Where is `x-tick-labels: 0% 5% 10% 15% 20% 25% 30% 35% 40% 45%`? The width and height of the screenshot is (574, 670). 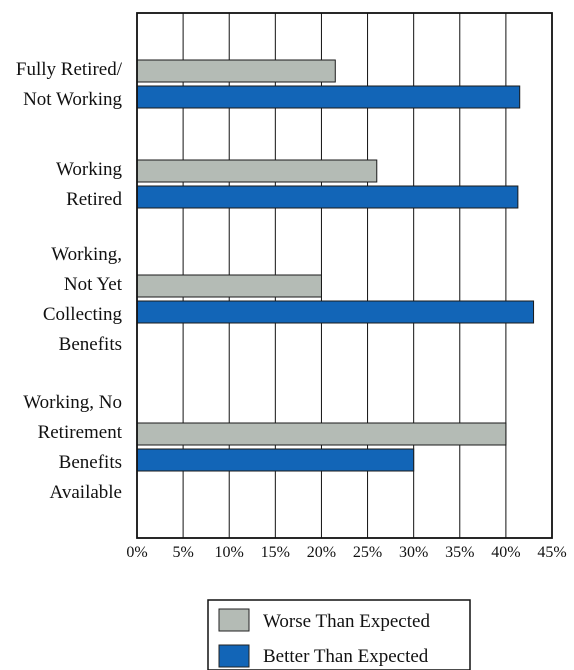
x-tick-labels: 0% 5% 10% 15% 20% 25% 30% 35% 40% 45% is located at coordinates (346, 552).